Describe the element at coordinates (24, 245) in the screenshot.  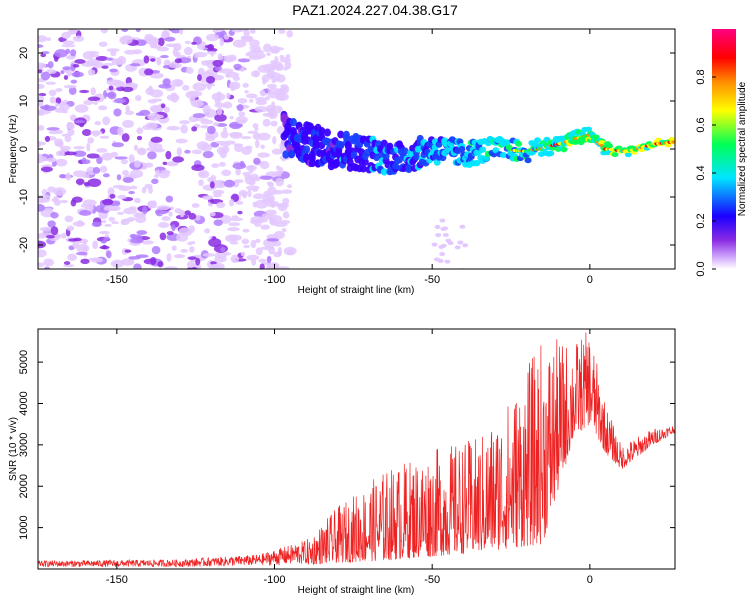
I see `top-ytick-label: -20` at that location.